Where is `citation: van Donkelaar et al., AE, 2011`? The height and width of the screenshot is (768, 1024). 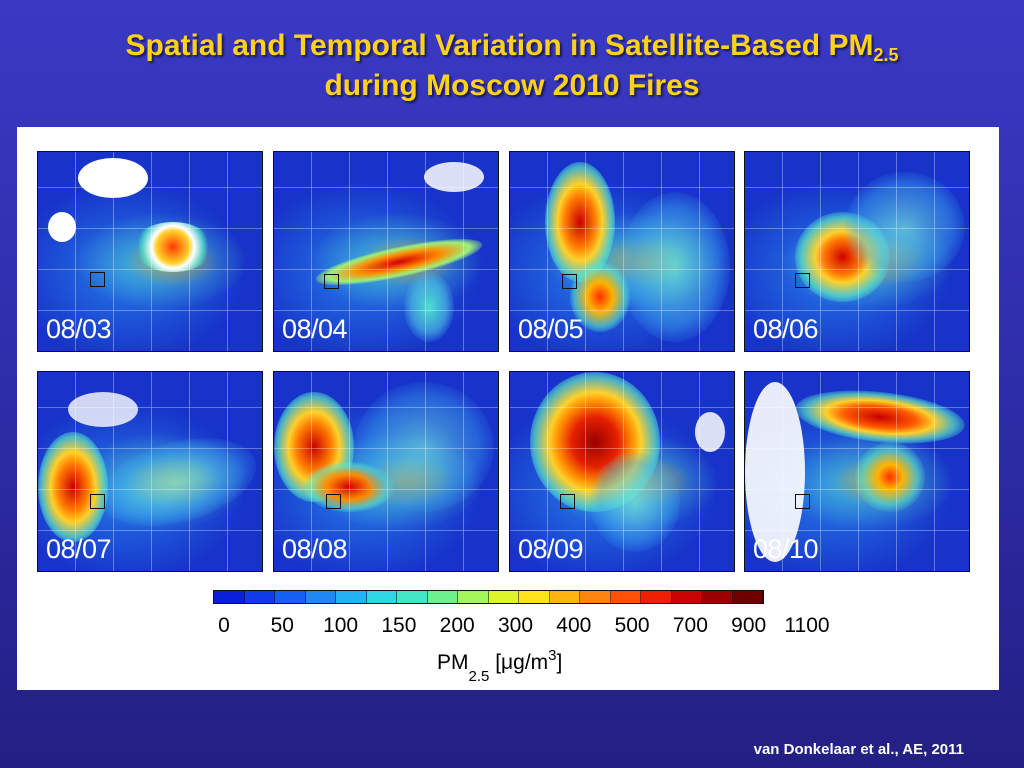 citation: van Donkelaar et al., AE, 2011 is located at coordinates (858, 749).